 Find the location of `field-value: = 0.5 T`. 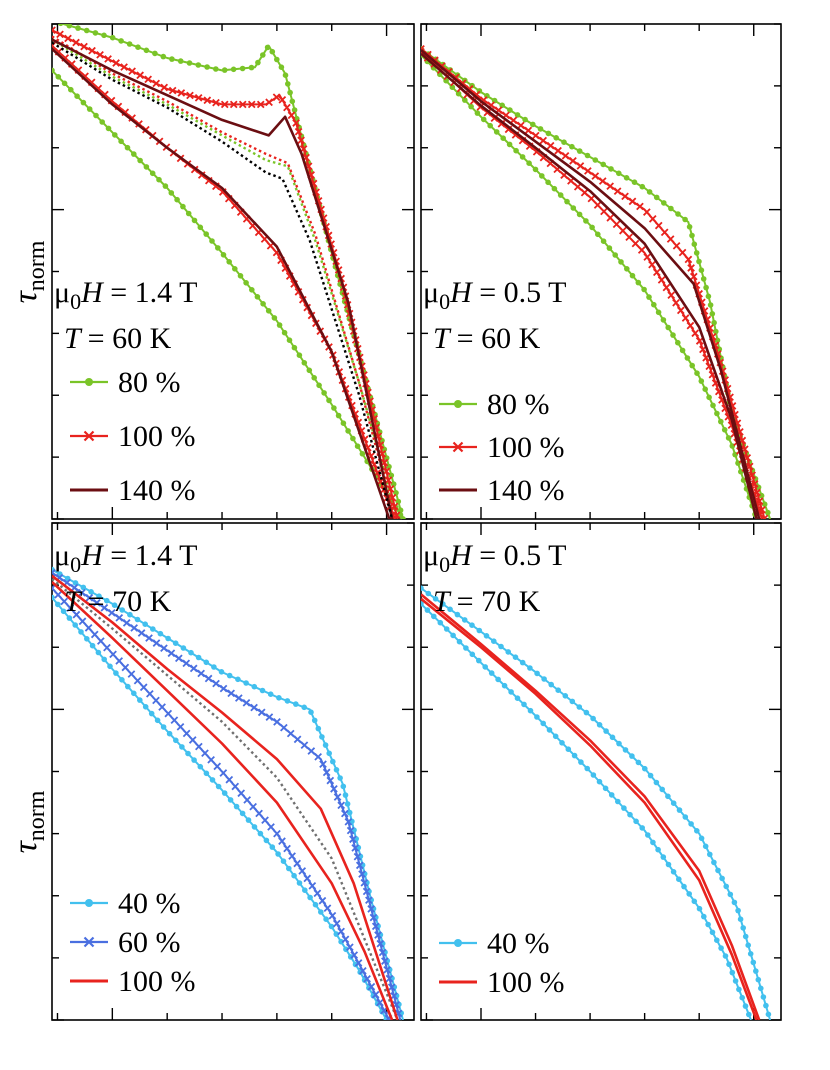

field-value: = 0.5 T is located at coordinates (522, 292).